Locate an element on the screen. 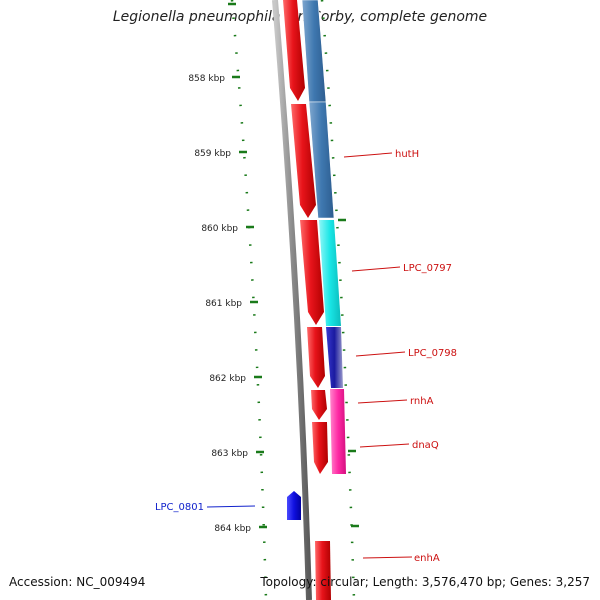 Image resolution: width=600 pixels, height=600 pixels. tick-label: 859 kbp is located at coordinates (212, 154).